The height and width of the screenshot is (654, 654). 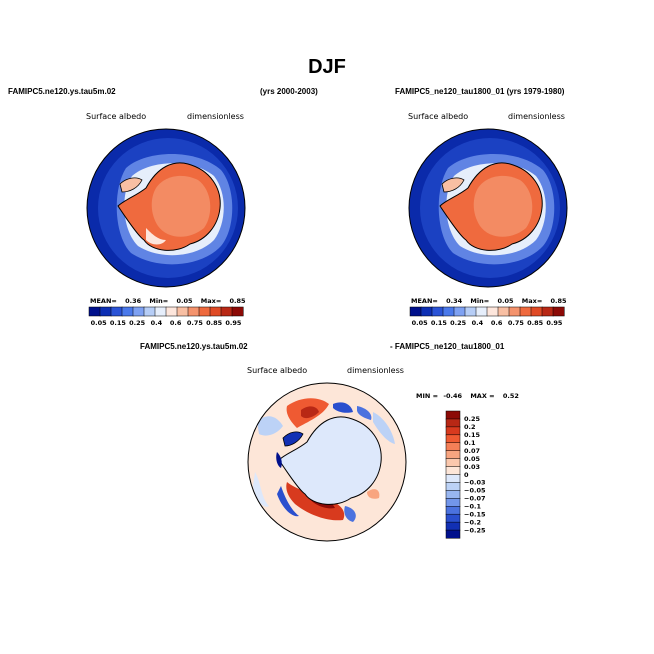 I want to click on panel3-colorbar-label: −0.2, so click(x=472, y=522).